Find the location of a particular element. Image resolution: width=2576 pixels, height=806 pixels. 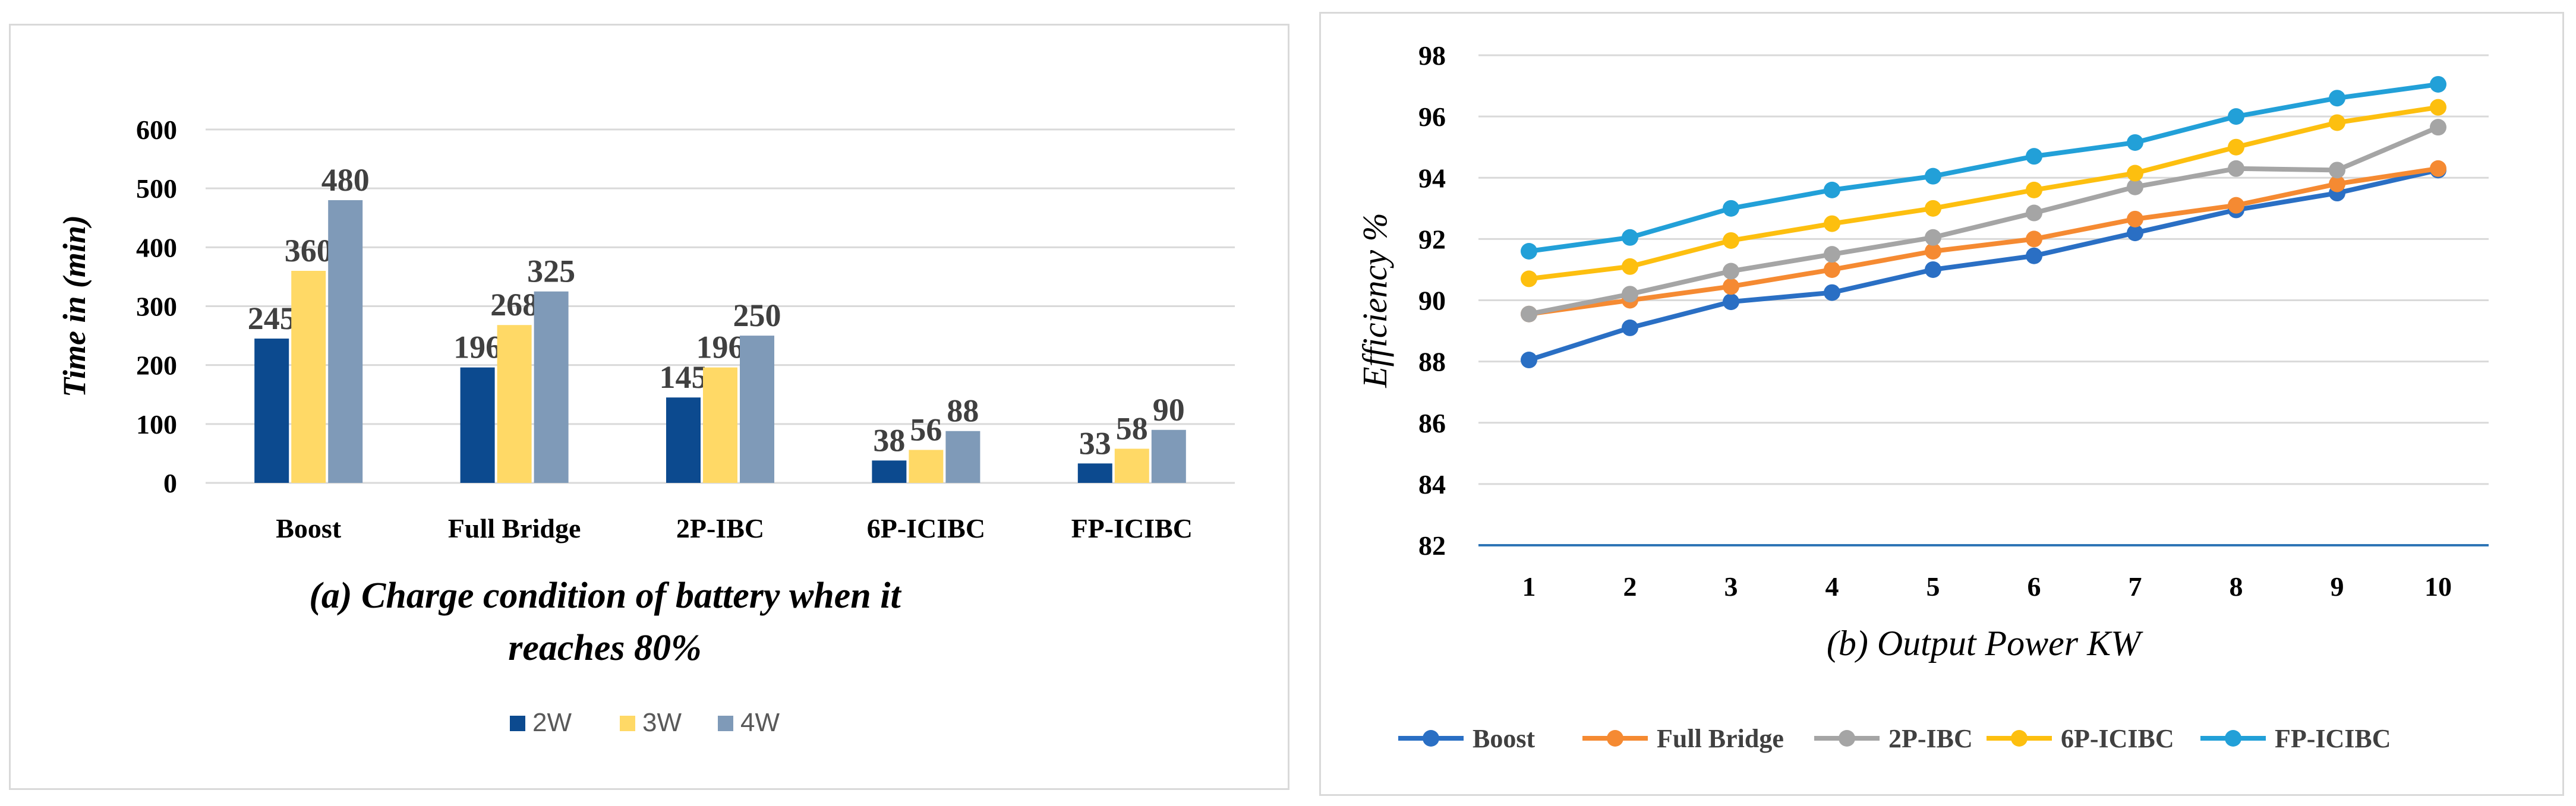

x-axis-title: (b) Output Power KW is located at coordinates (1985, 644).